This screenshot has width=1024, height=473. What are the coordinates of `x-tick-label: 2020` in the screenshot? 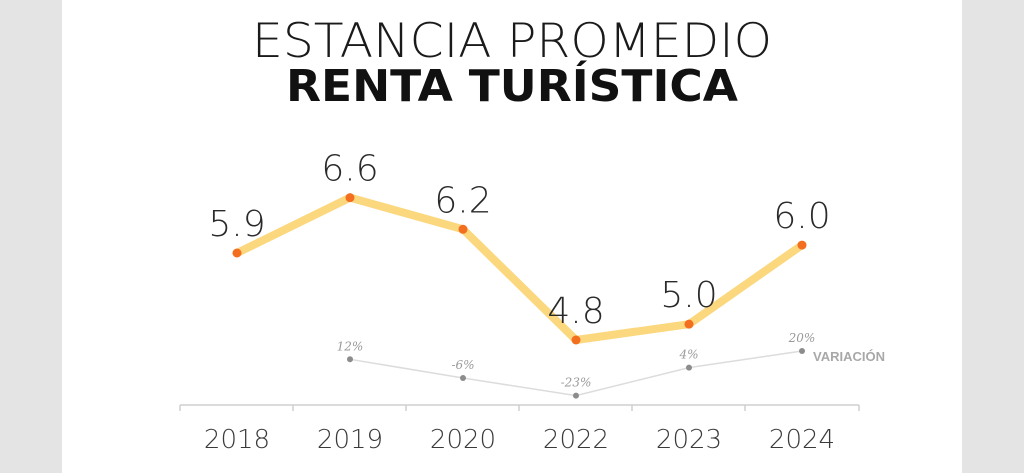 It's located at (463, 440).